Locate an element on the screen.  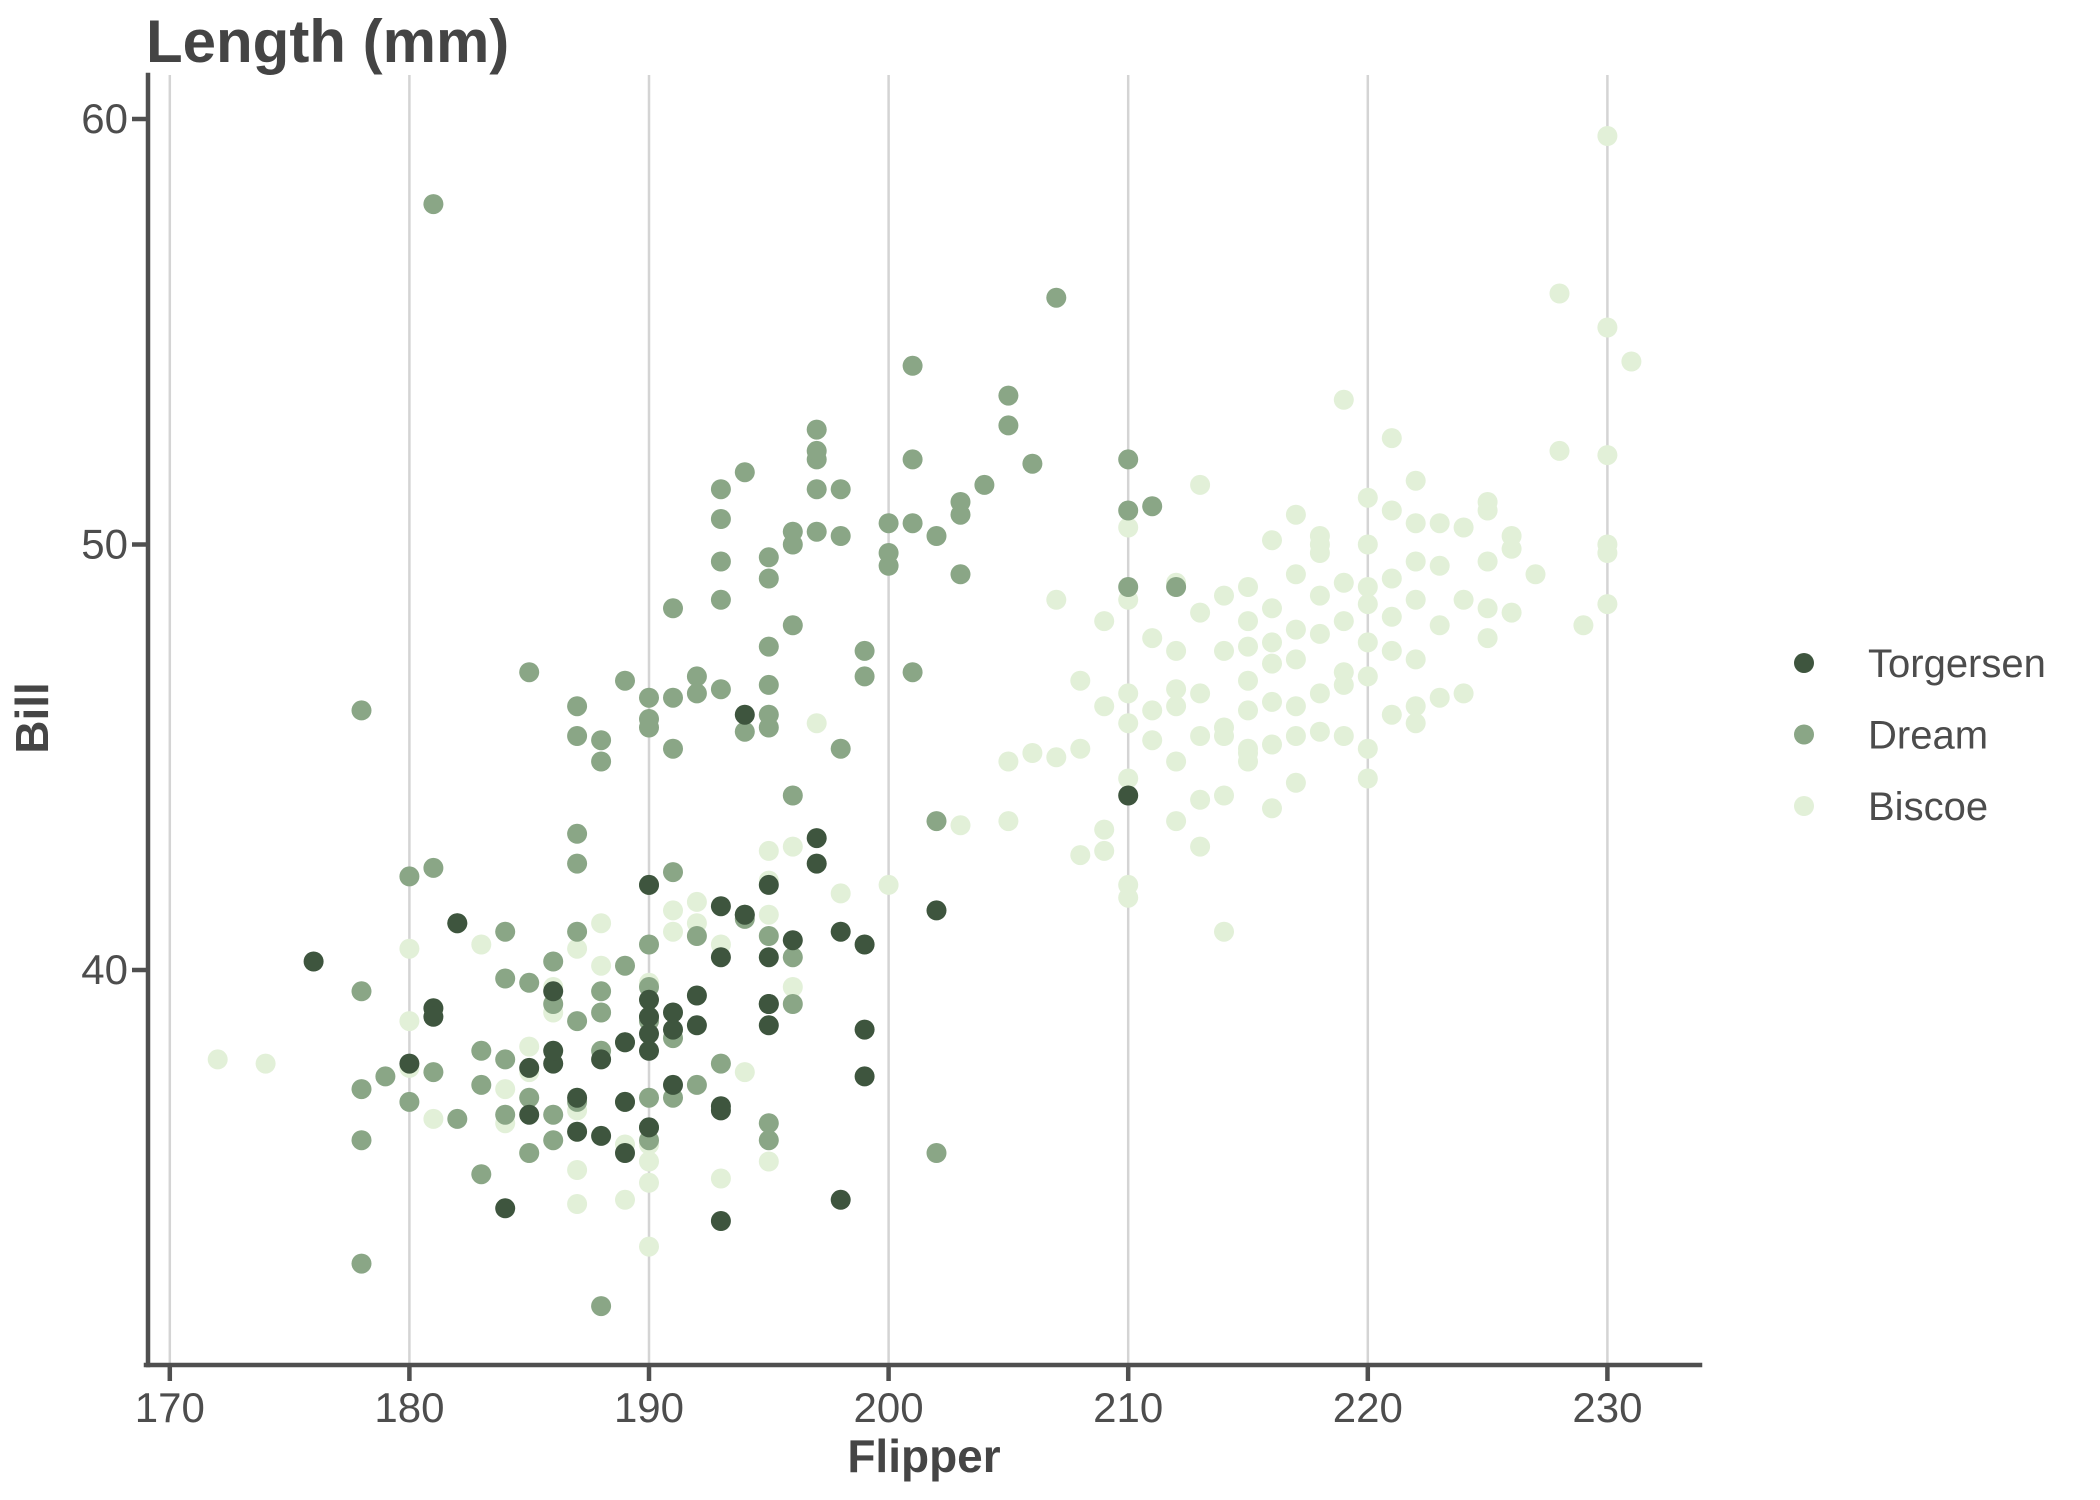
x-axis-title: Flipper is located at coordinates (923, 1456).